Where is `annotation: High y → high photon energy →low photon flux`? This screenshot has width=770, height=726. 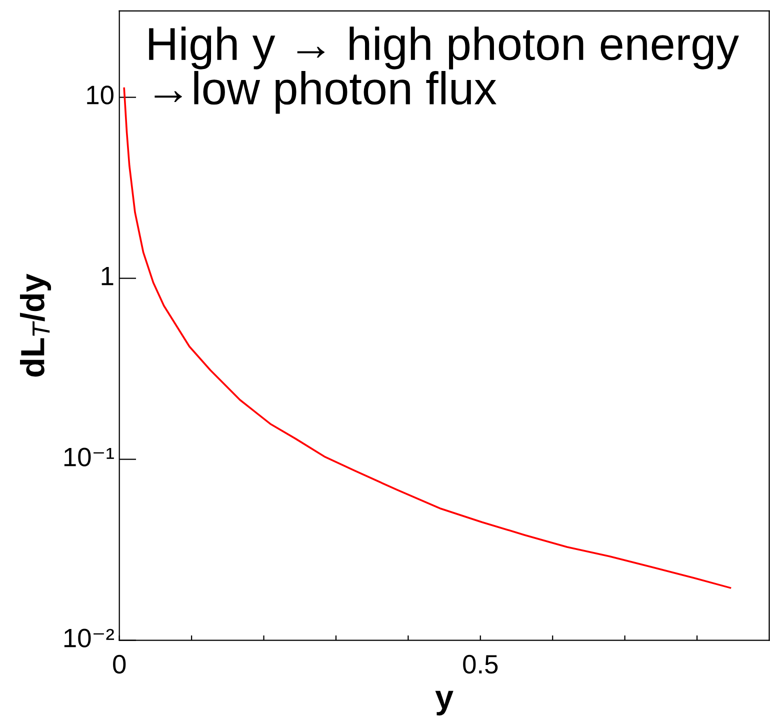
annotation: High y → high photon energy →low photon flux is located at coordinates (444, 70).